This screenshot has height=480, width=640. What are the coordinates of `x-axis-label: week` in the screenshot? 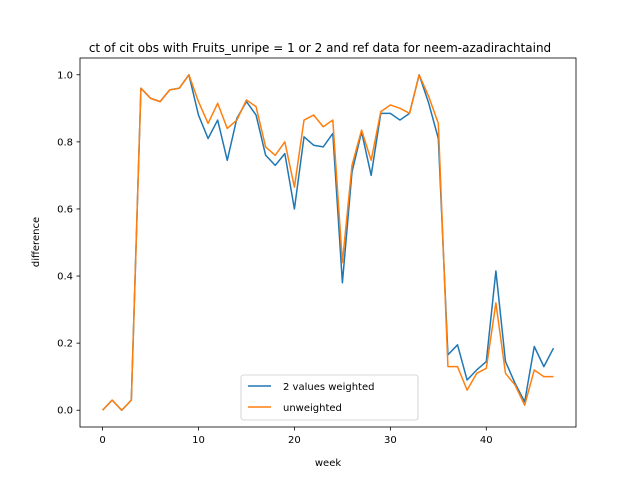 It's located at (328, 463).